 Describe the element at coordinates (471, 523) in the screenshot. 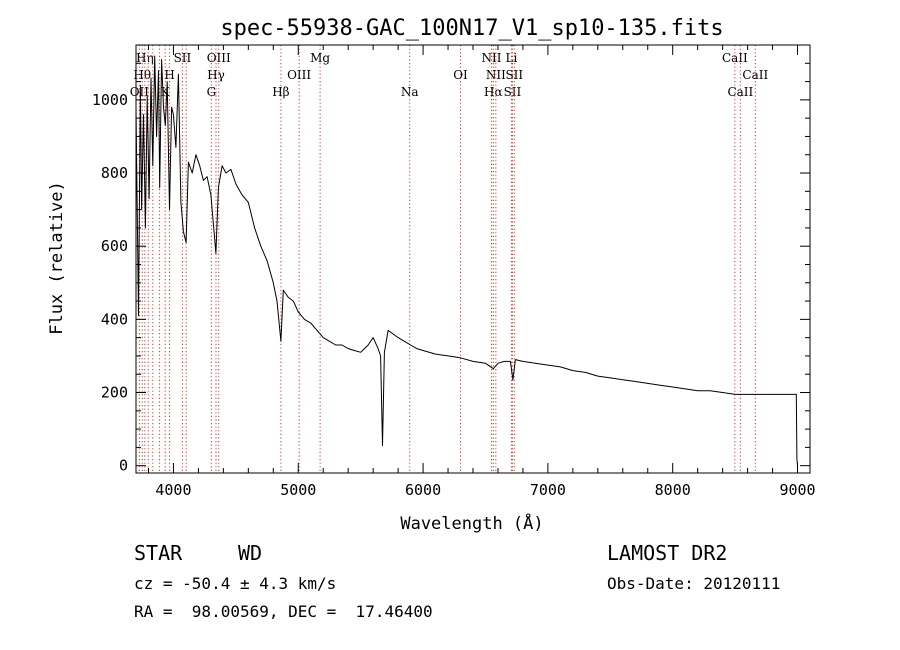

I see `x-axis-label: Wavelength (Å)` at that location.